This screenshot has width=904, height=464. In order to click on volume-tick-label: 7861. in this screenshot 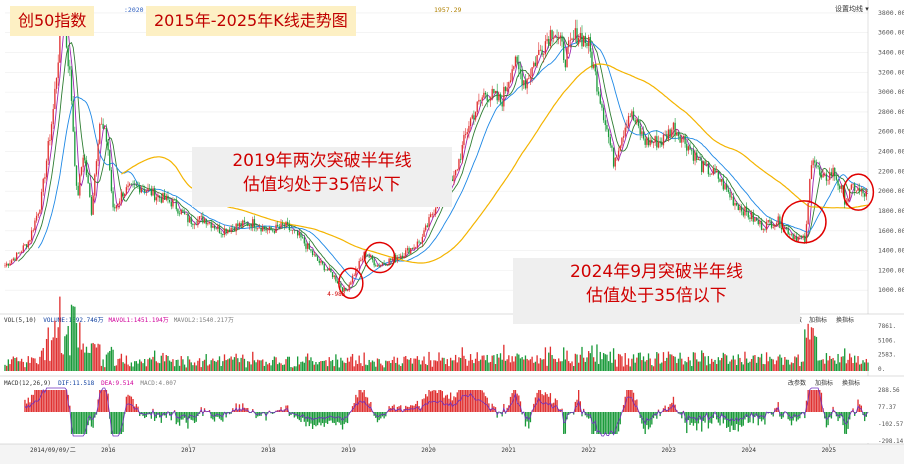, I will do `click(887, 326)`.